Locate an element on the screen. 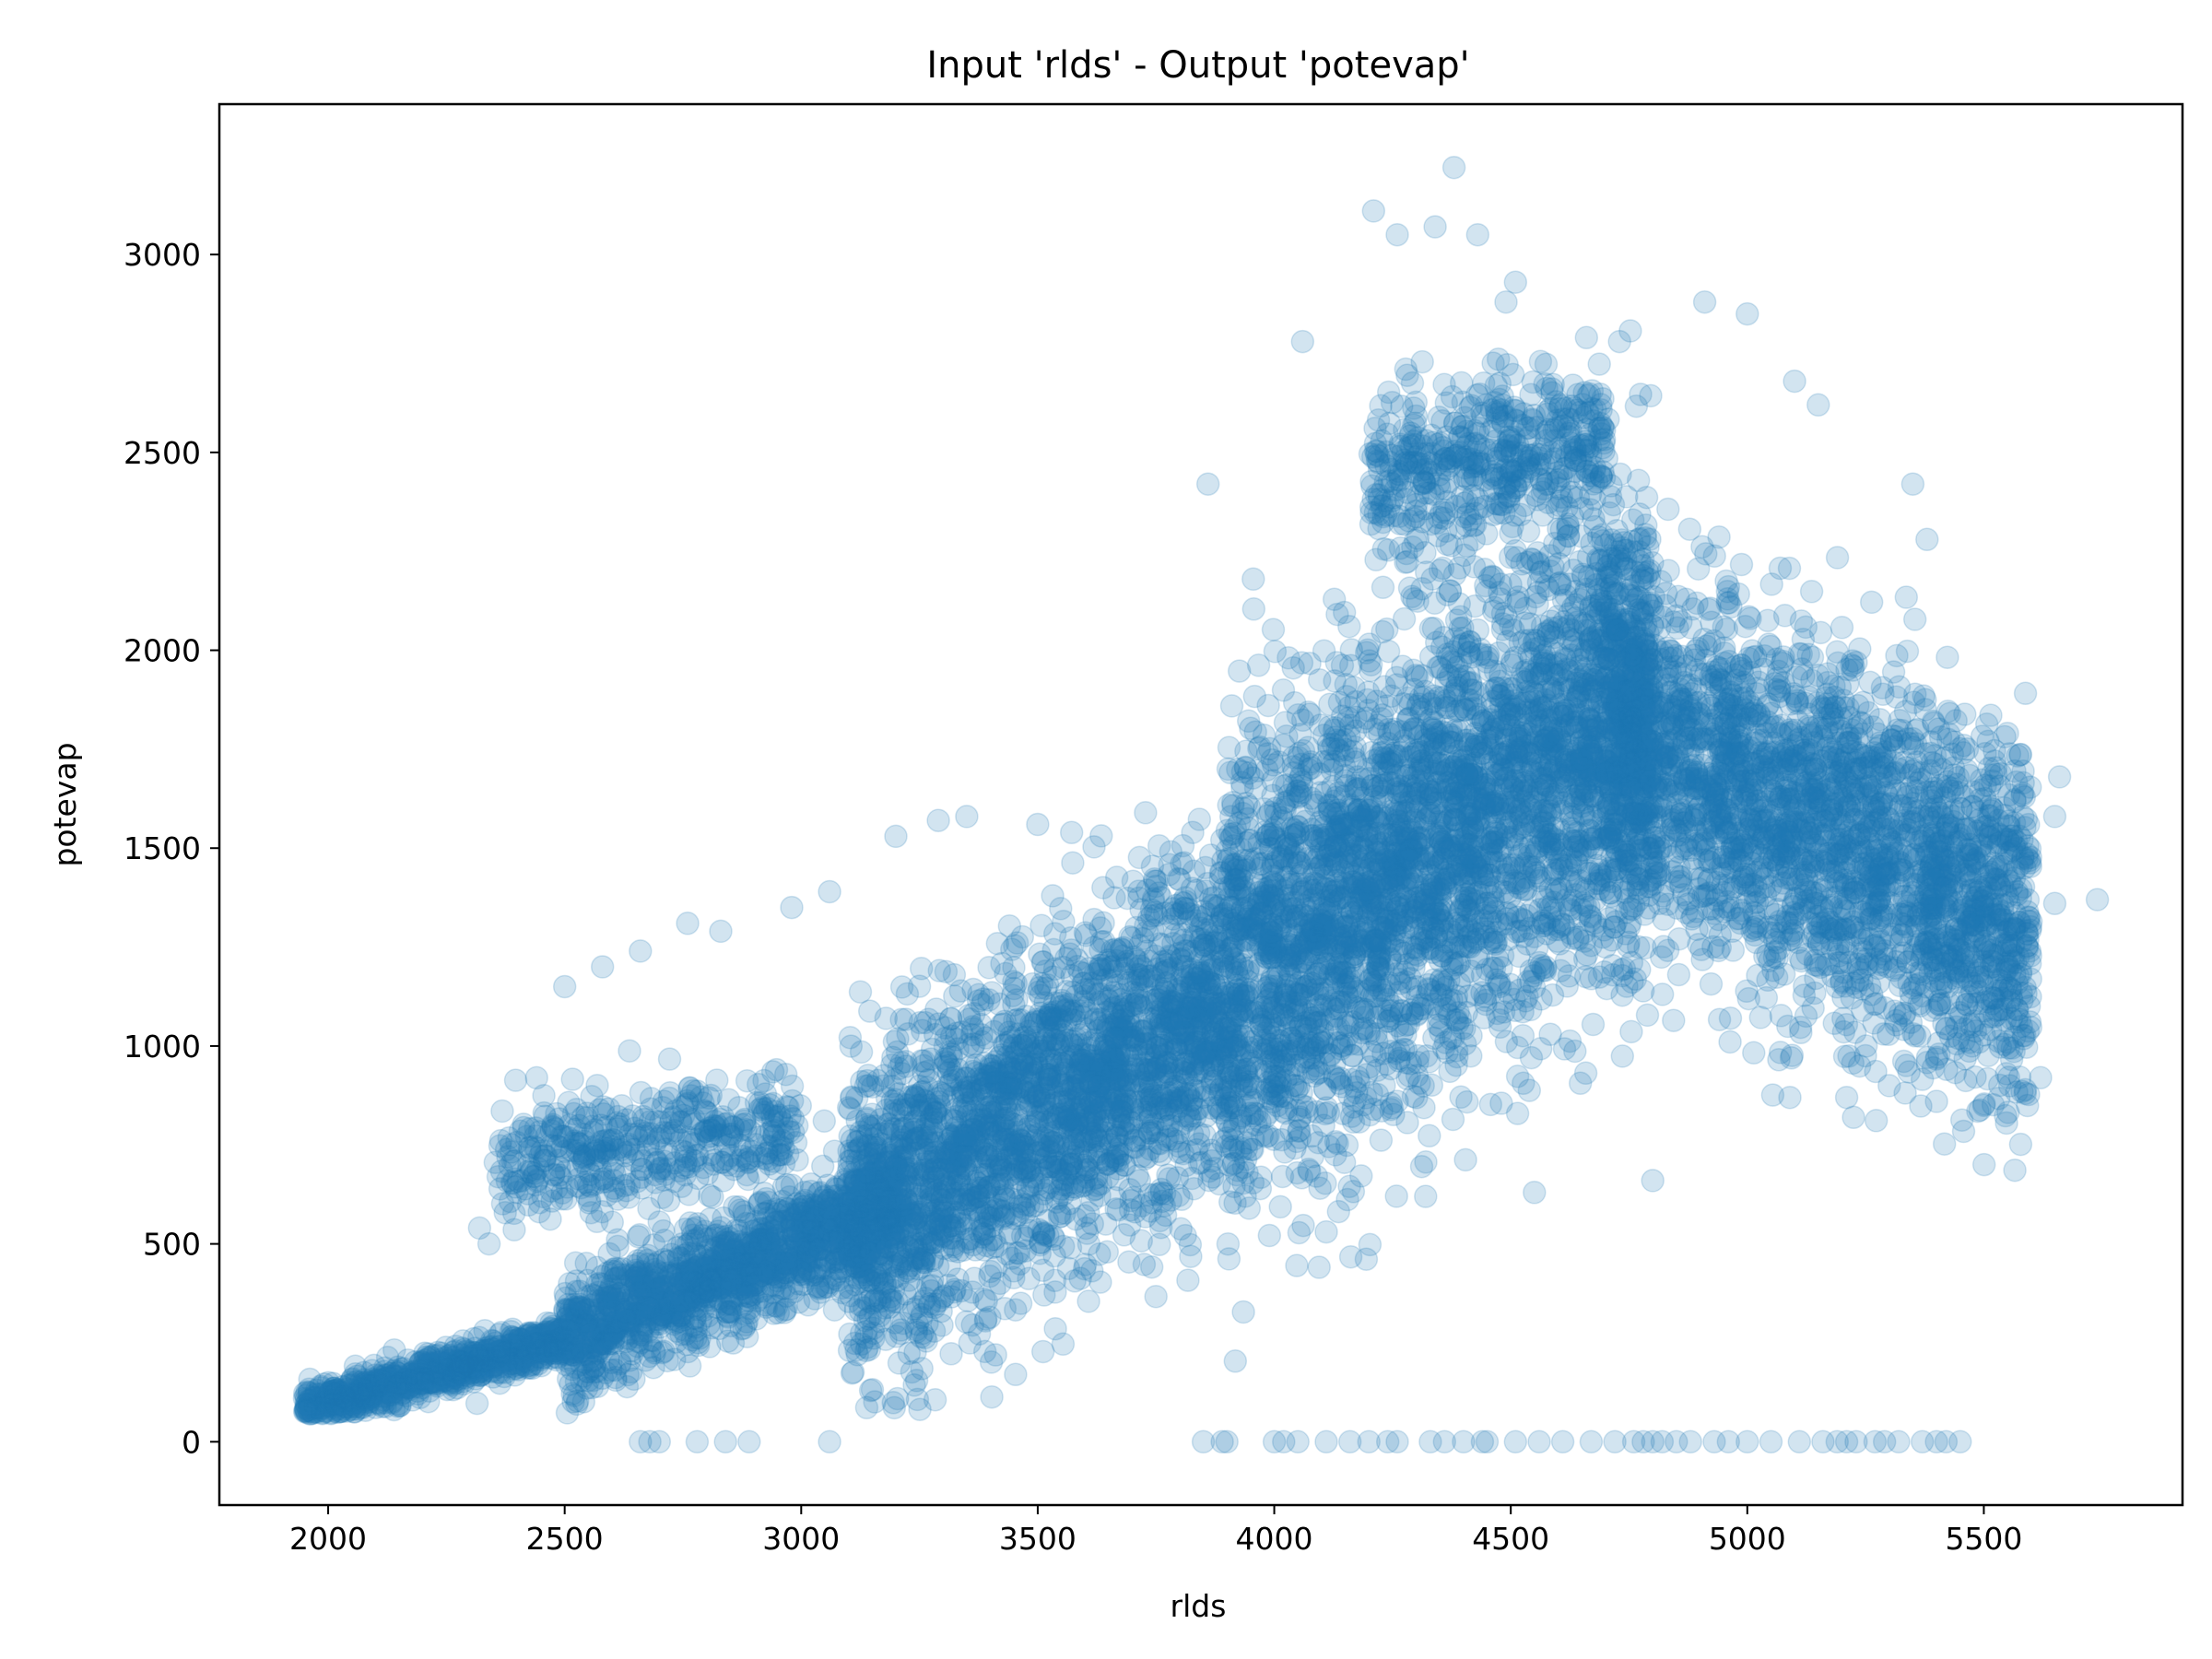 The image size is (2212, 1659). scatter-point-1905 is located at coordinates (824, 1121).